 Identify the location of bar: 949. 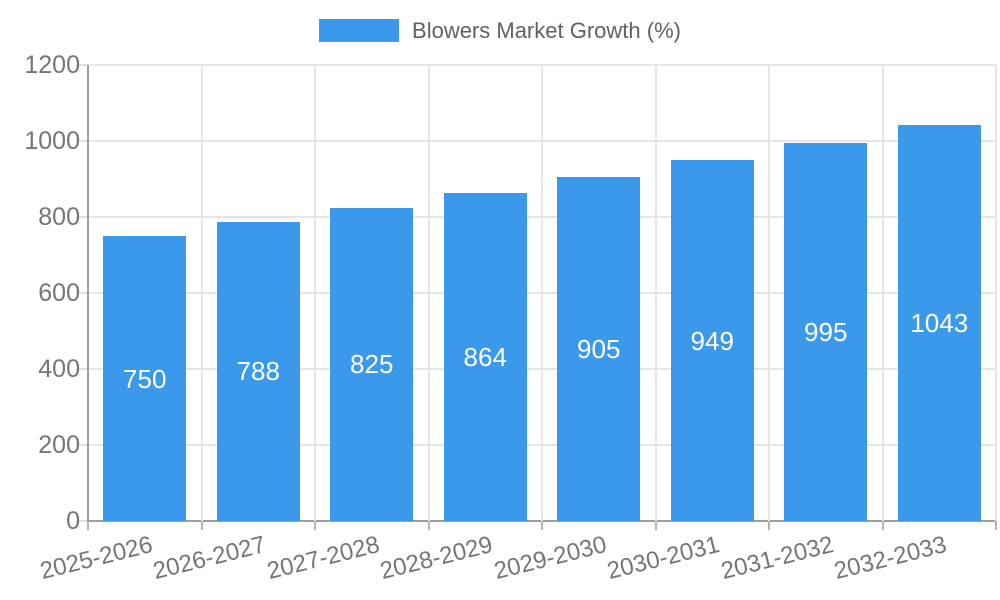
(712, 340).